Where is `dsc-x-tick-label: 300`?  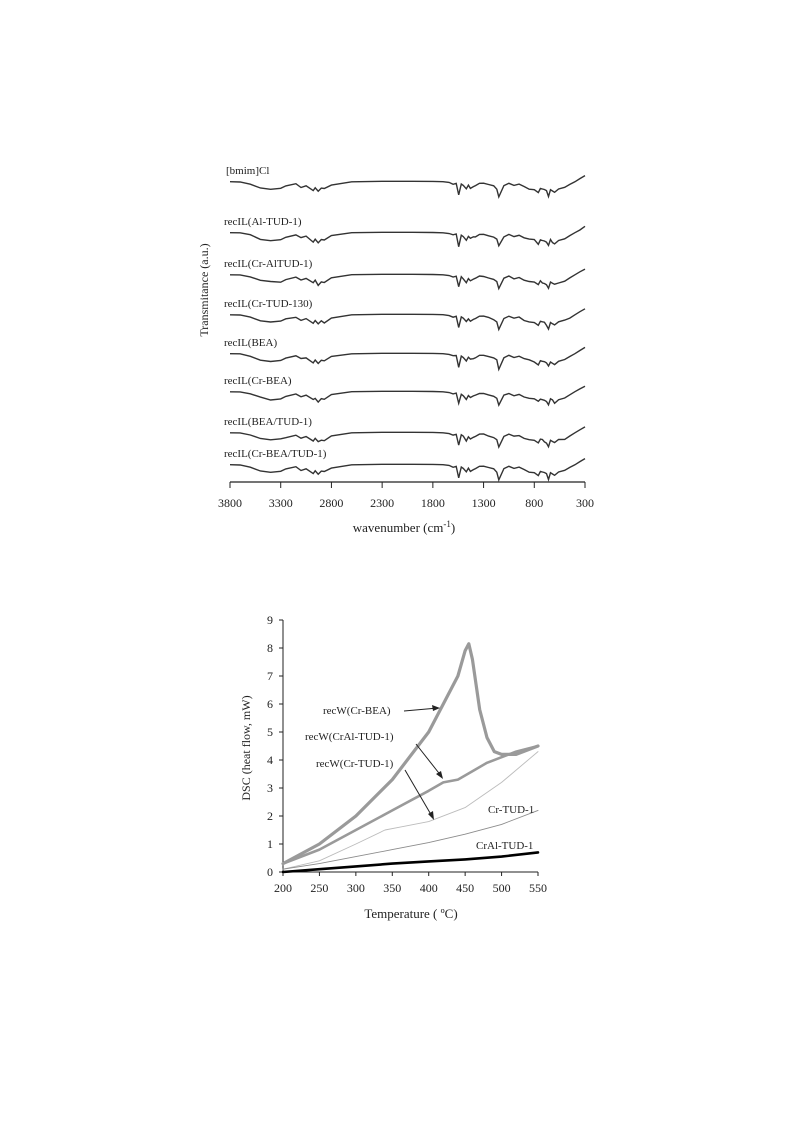
dsc-x-tick-label: 300 is located at coordinates (356, 888).